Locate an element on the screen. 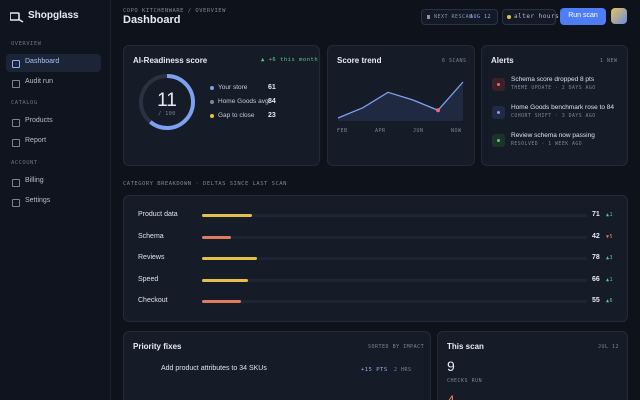 This screenshot has width=640, height=400. checks-value: 9 is located at coordinates (451, 366).